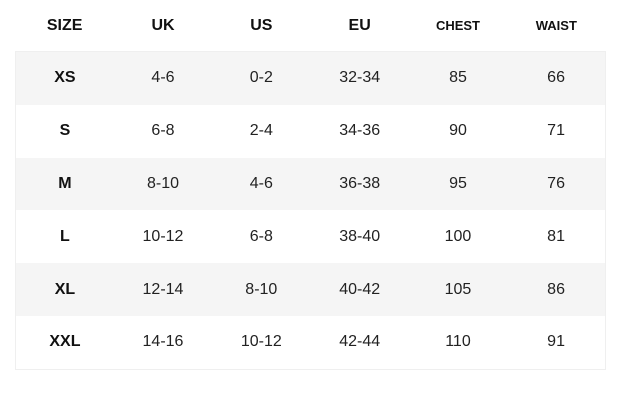 The width and height of the screenshot is (619, 406). I want to click on table-cell: 100, so click(458, 236).